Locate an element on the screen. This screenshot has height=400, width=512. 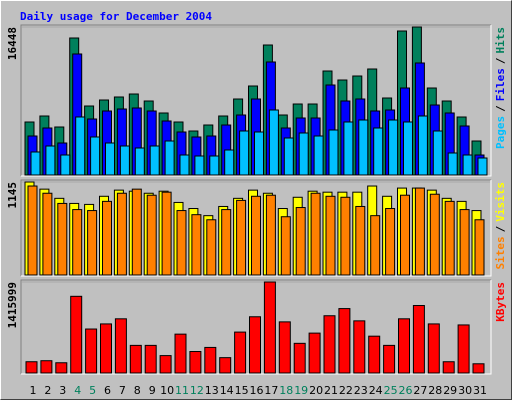
legend-entry: Sites is located at coordinates (500, 252).